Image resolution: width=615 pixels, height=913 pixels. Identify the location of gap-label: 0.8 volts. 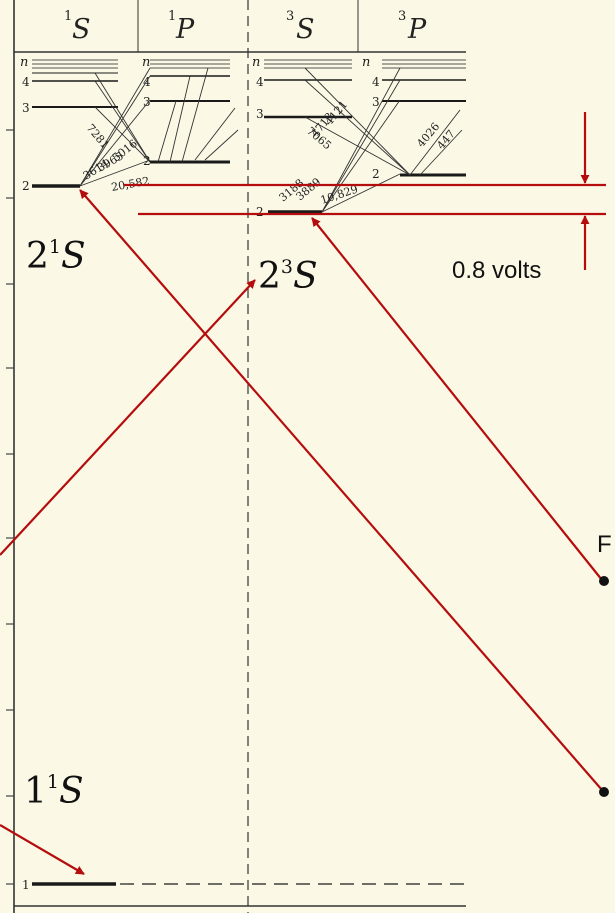
(496, 270).